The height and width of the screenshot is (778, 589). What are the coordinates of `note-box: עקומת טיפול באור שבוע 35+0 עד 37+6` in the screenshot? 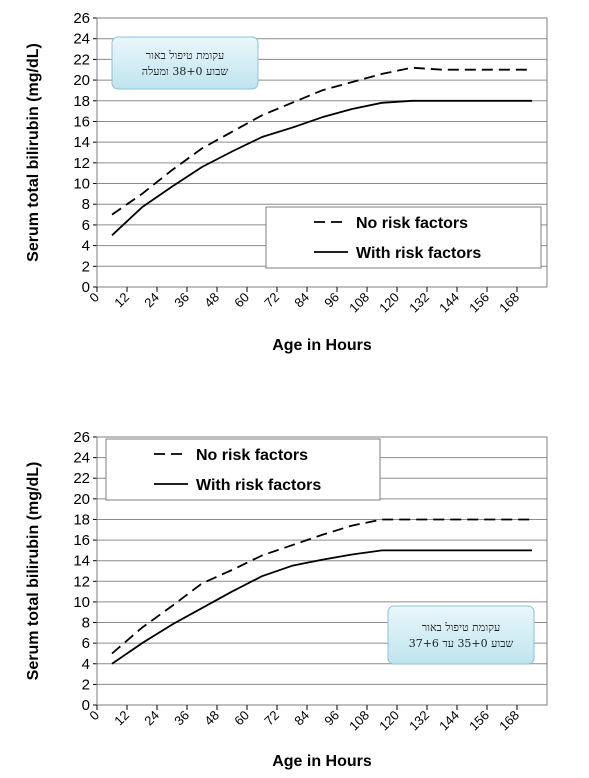 It's located at (461, 635).